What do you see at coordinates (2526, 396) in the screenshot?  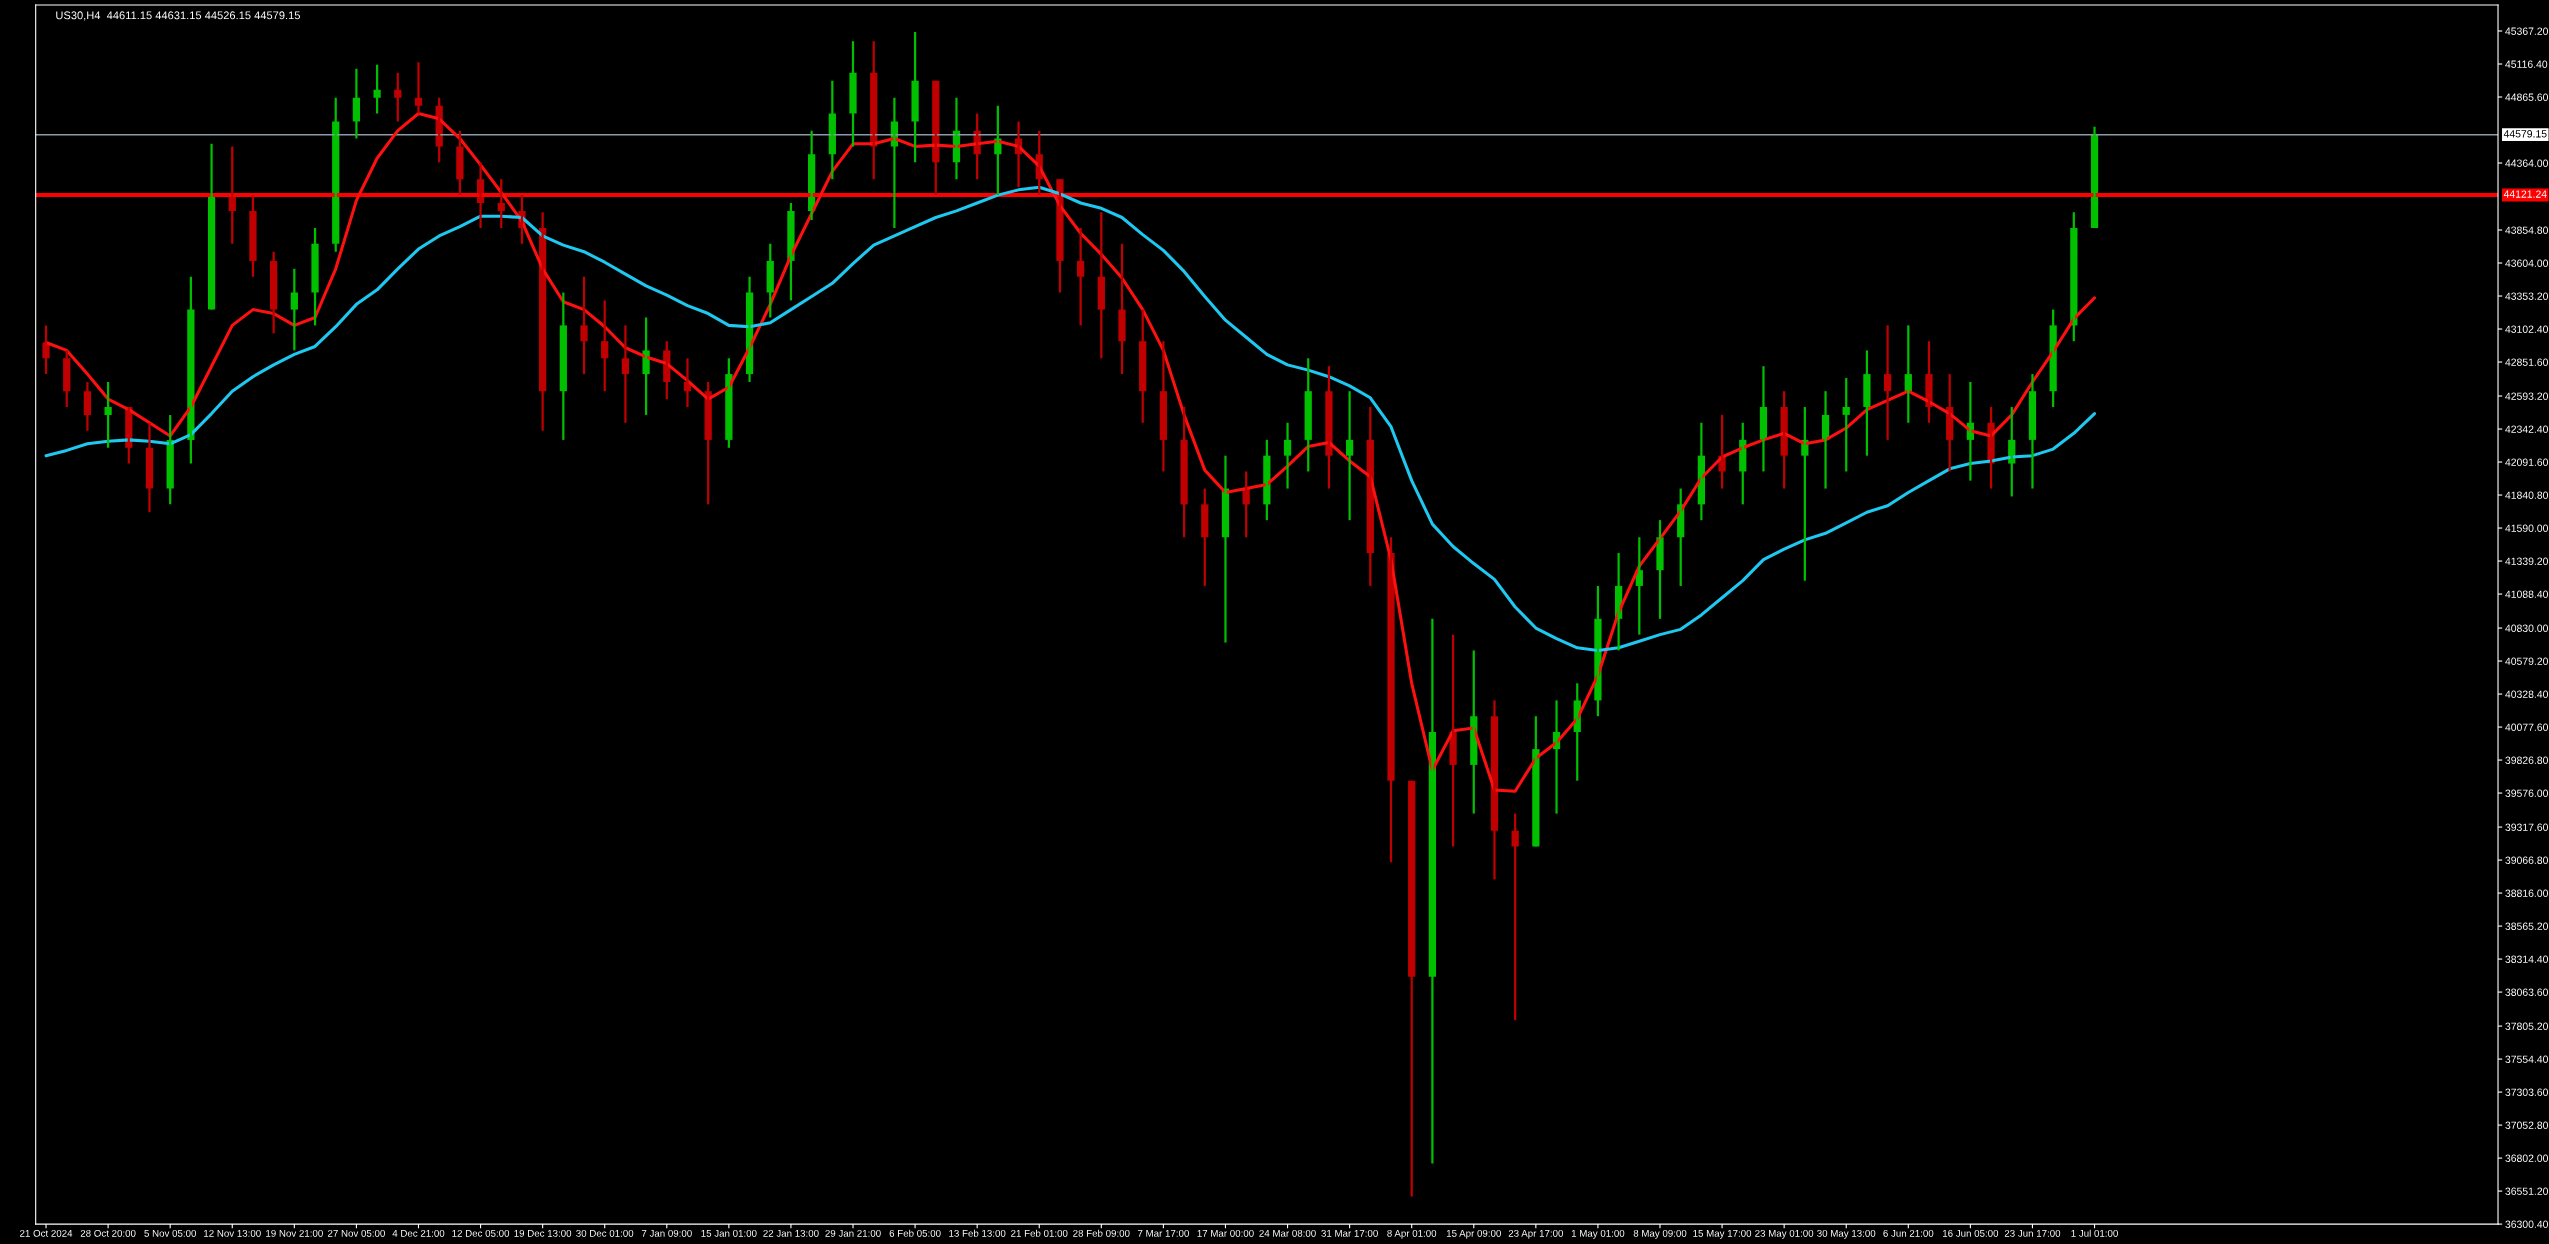 I see `y-tick-label: 42593.20` at bounding box center [2526, 396].